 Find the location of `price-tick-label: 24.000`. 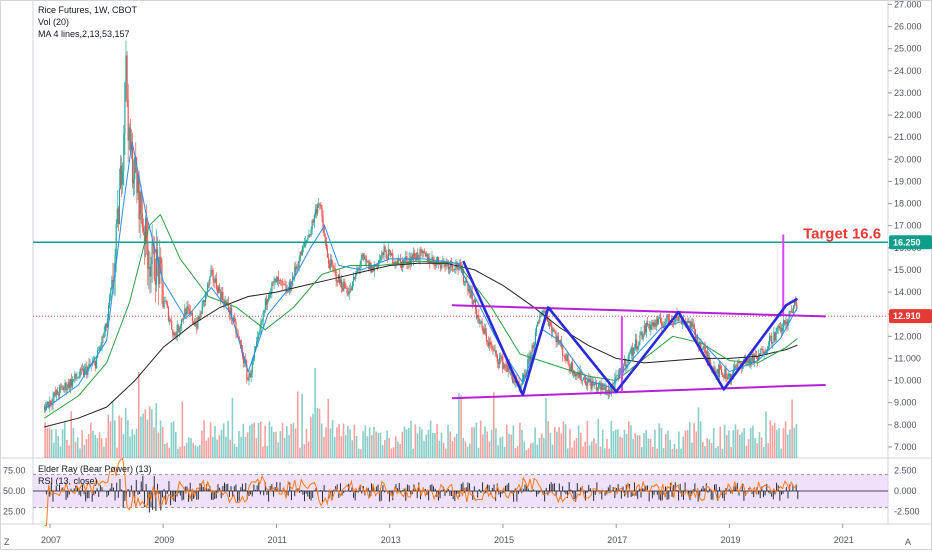

price-tick-label: 24.000 is located at coordinates (908, 71).